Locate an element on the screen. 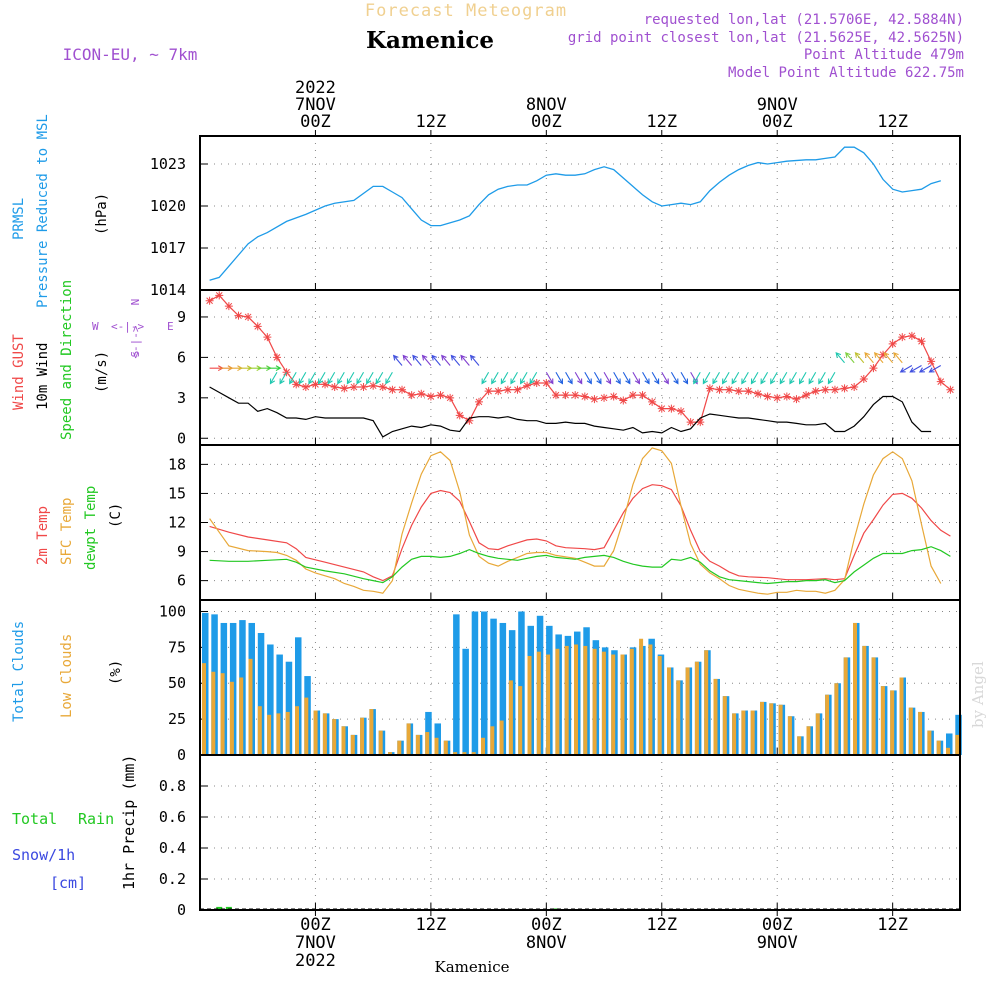  point-altitude: Point Altitude 479m is located at coordinates (884, 55).